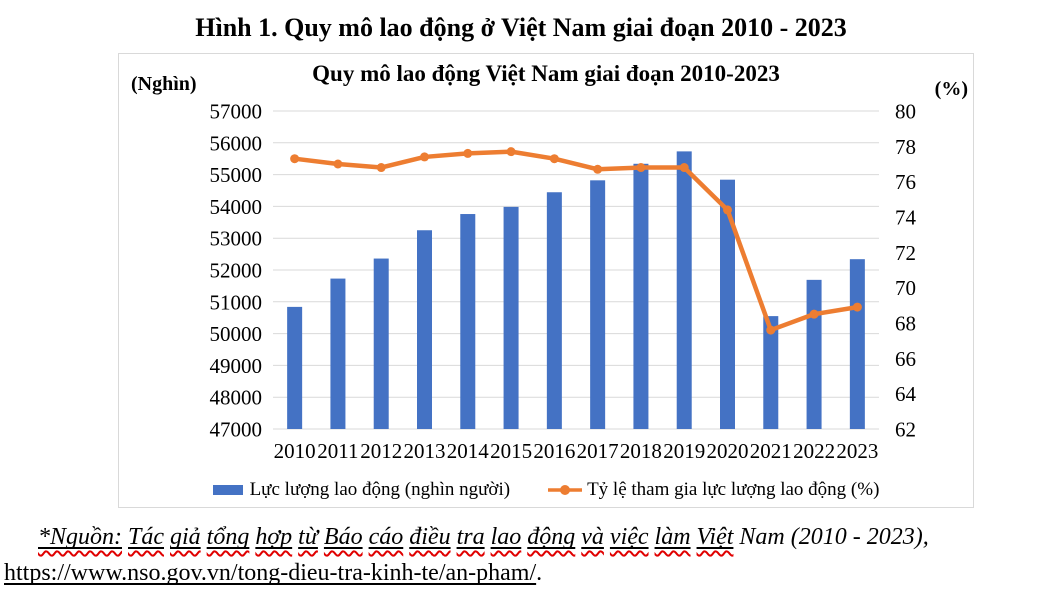 The width and height of the screenshot is (1042, 596). I want to click on bar-2019, so click(684, 290).